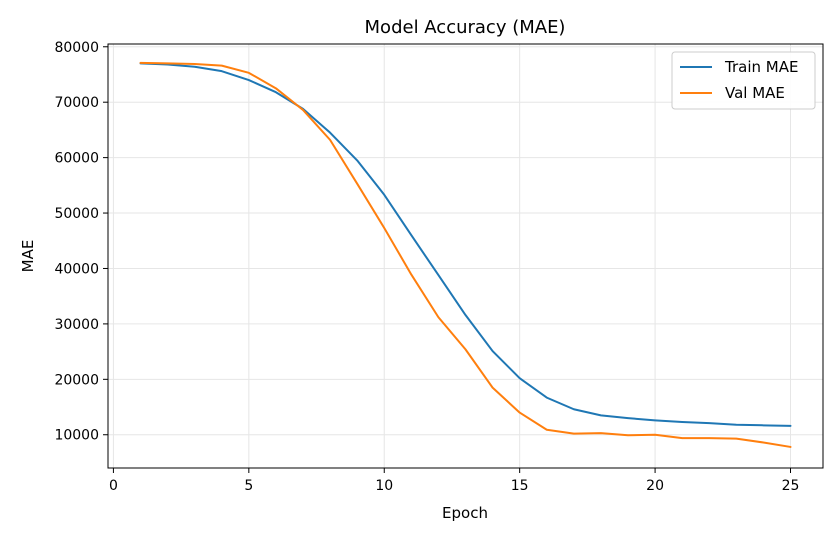  What do you see at coordinates (76, 436) in the screenshot?
I see `y-tick-label: 10000` at bounding box center [76, 436].